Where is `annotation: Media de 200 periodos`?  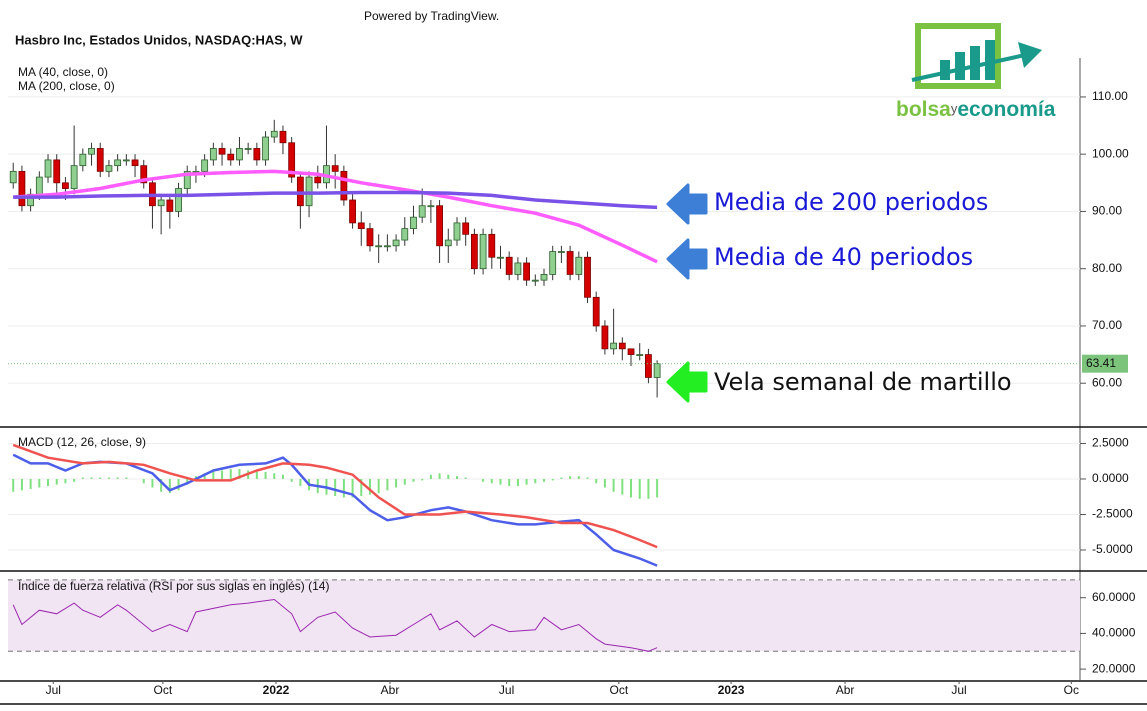 annotation: Media de 200 periodos is located at coordinates (851, 202).